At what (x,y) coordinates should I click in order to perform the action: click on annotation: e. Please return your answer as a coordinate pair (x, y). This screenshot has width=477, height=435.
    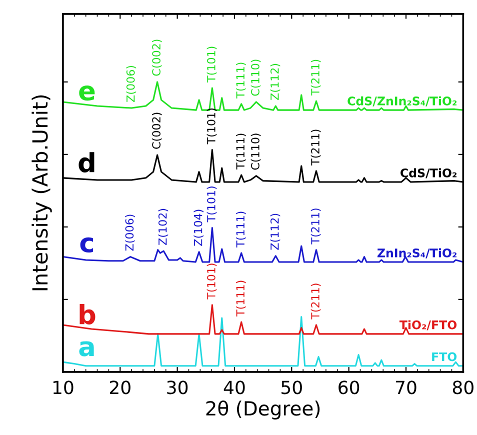
    Looking at the image, I should click on (87, 93).